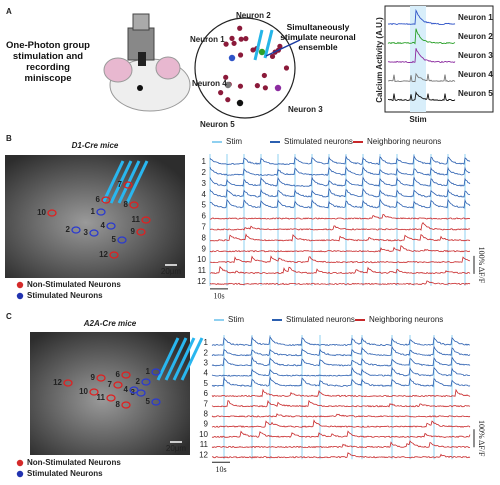  I want to click on roi-label: 6, so click(118, 374).